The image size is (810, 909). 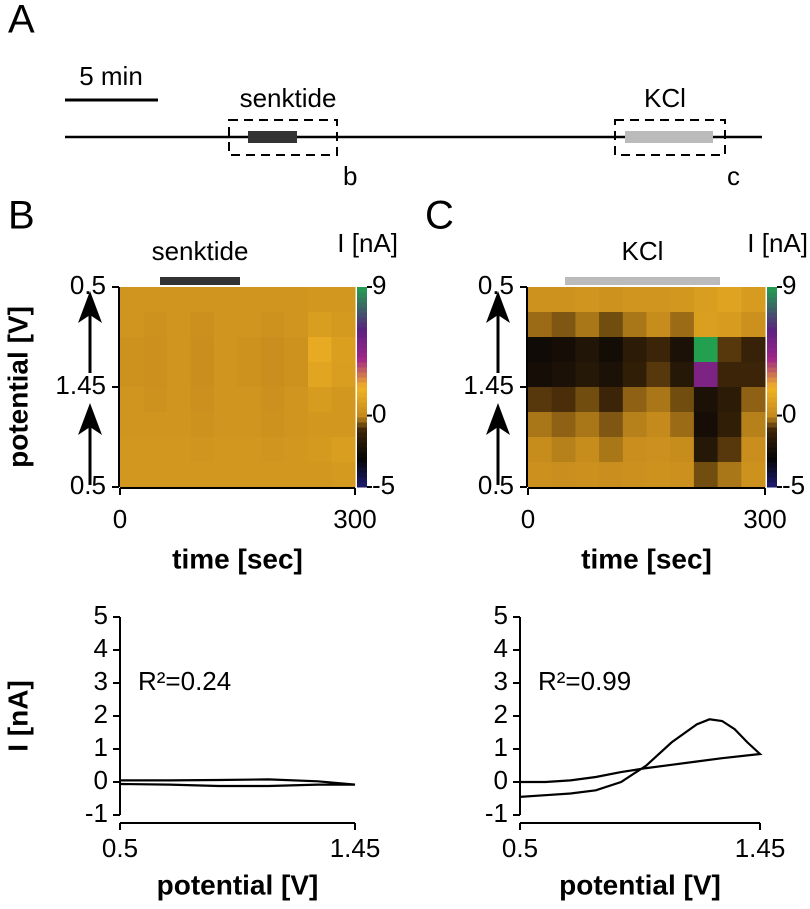 I want to click on colorbar-tick-label: -5, so click(x=793, y=485).